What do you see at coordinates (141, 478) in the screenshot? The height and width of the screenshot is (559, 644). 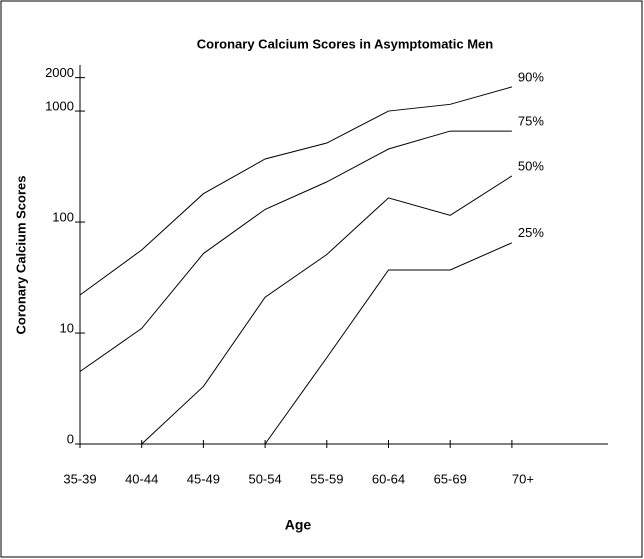 I see `x-tick-label: 40-44` at bounding box center [141, 478].